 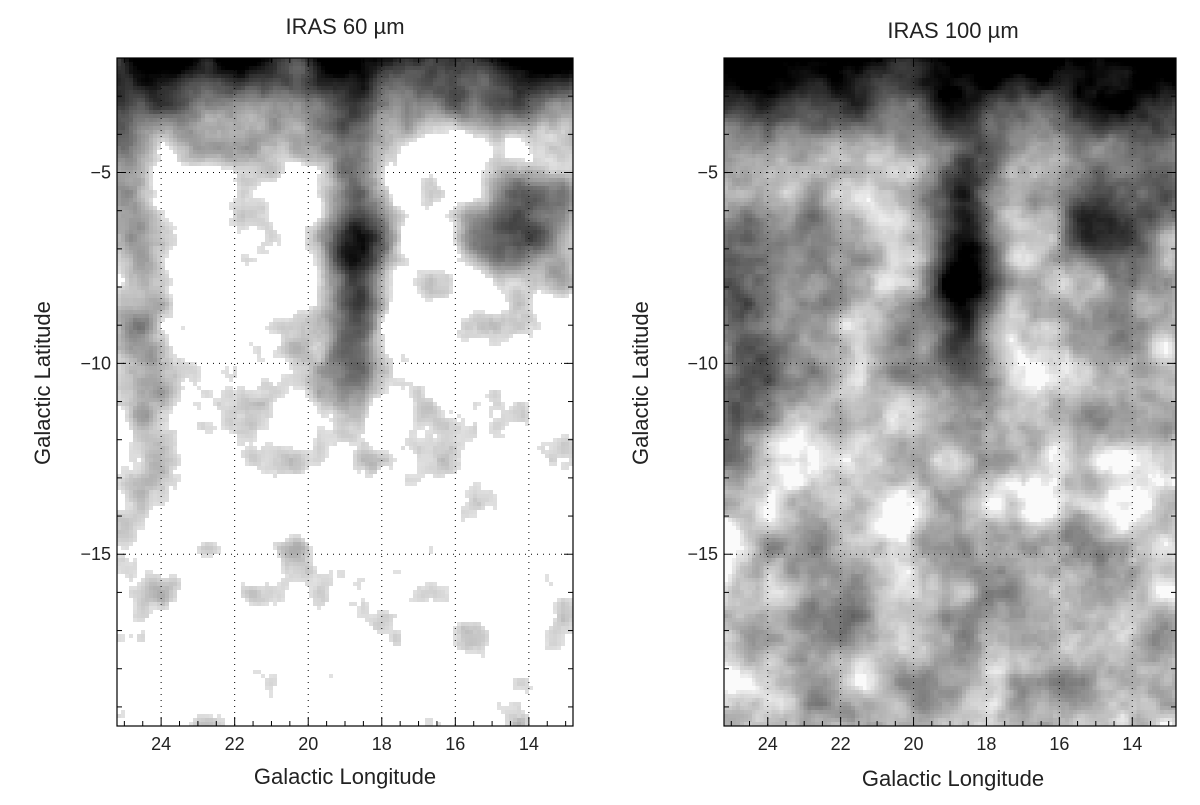 What do you see at coordinates (345, 26) in the screenshot?
I see `panel-title: IRAS 60 µm` at bounding box center [345, 26].